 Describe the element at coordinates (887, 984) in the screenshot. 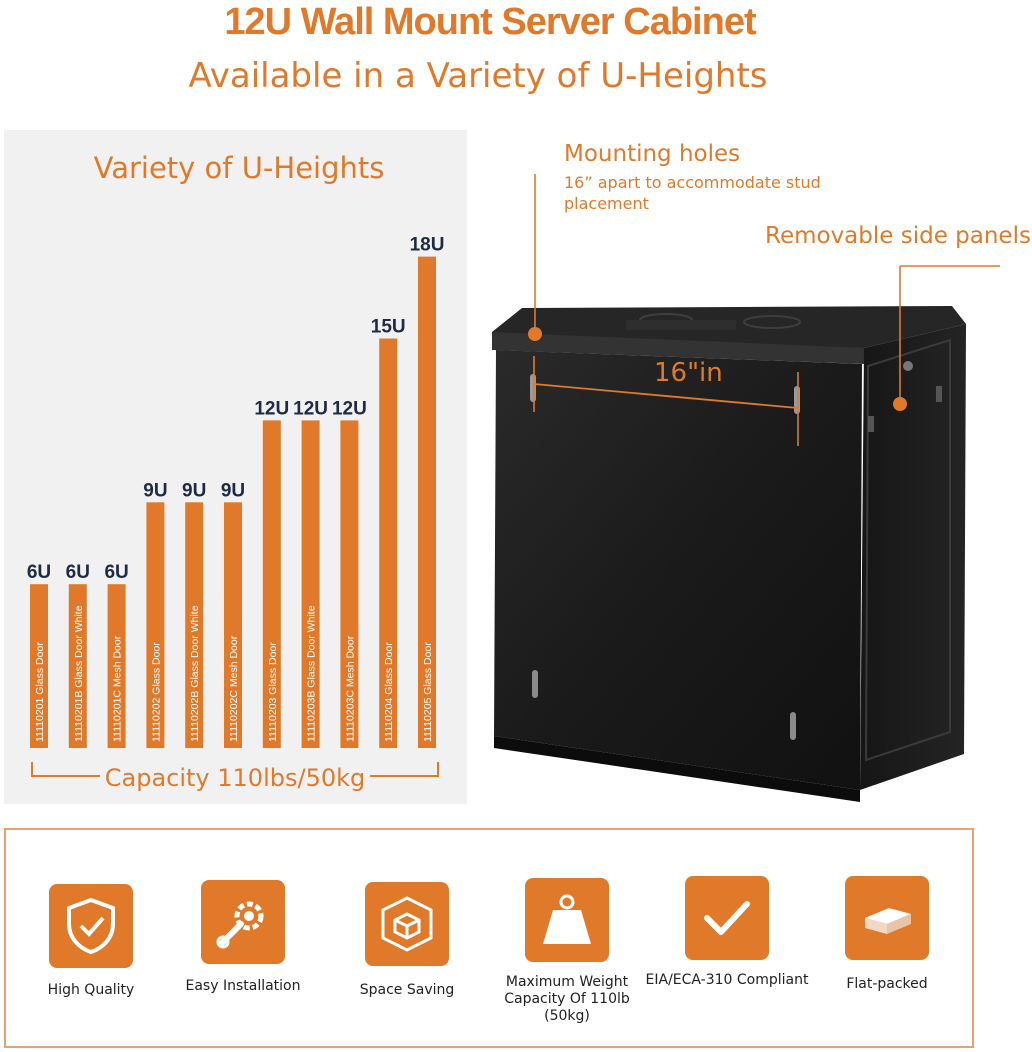

I see `feature-label: Flat-packed` at that location.